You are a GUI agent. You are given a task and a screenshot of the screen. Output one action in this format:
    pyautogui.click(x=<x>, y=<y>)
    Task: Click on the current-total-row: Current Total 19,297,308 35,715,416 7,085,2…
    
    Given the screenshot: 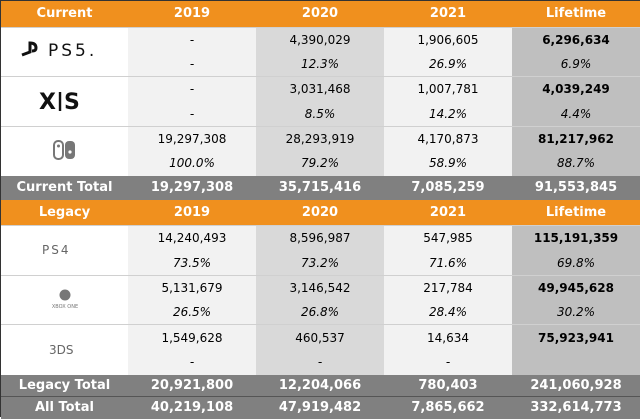 What is the action you would take?
    pyautogui.click(x=320, y=187)
    